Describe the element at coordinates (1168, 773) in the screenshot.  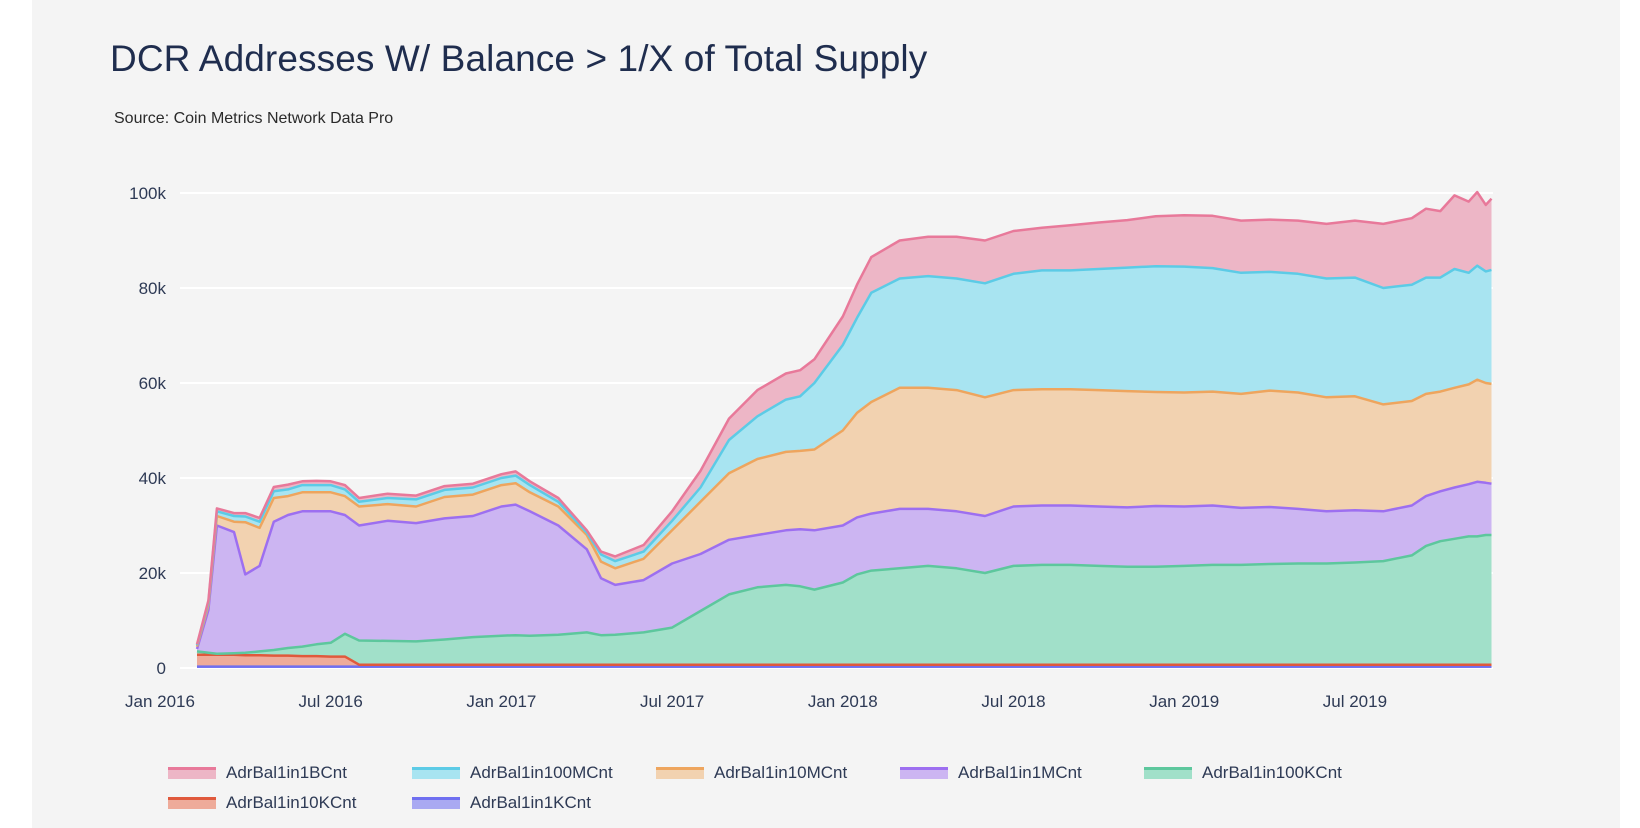
I see `legend-swatch-100k` at that location.